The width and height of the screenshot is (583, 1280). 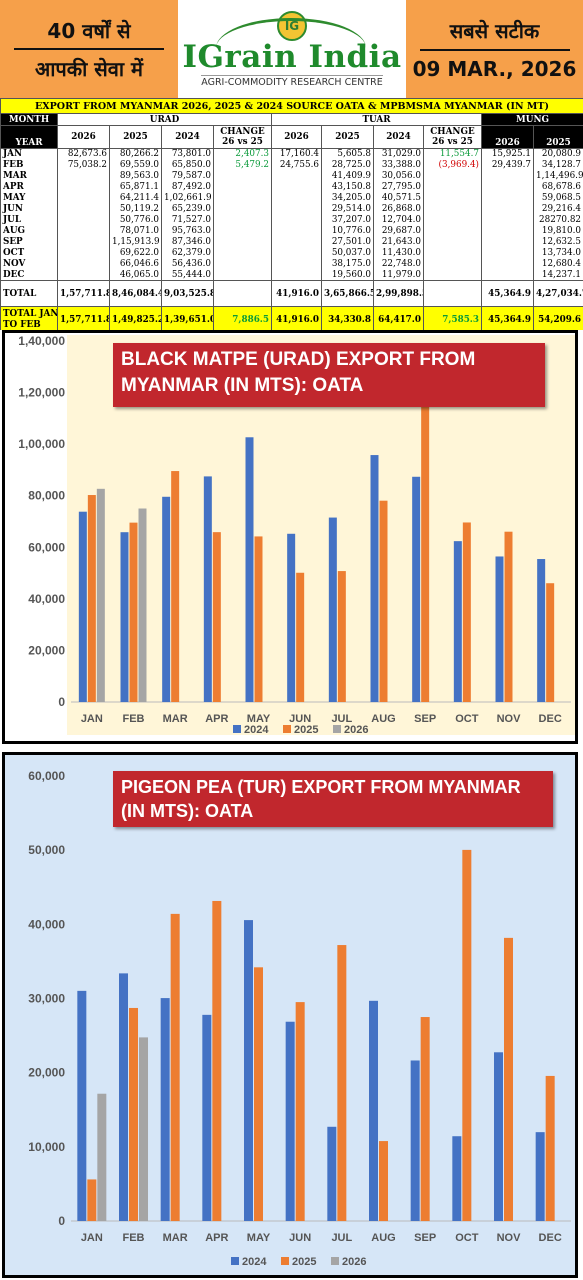 I want to click on col-urad-2025: 2025, so click(x=135, y=137).